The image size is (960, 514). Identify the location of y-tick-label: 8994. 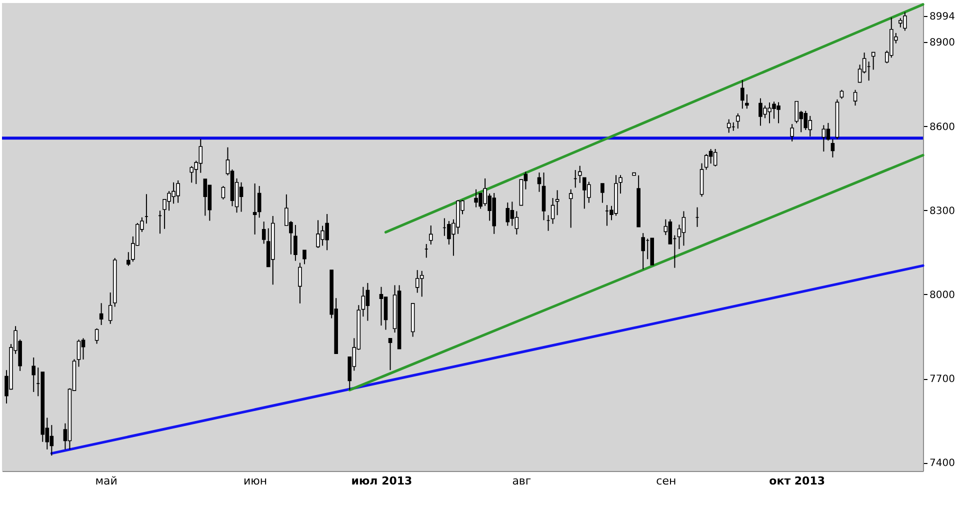
(942, 16).